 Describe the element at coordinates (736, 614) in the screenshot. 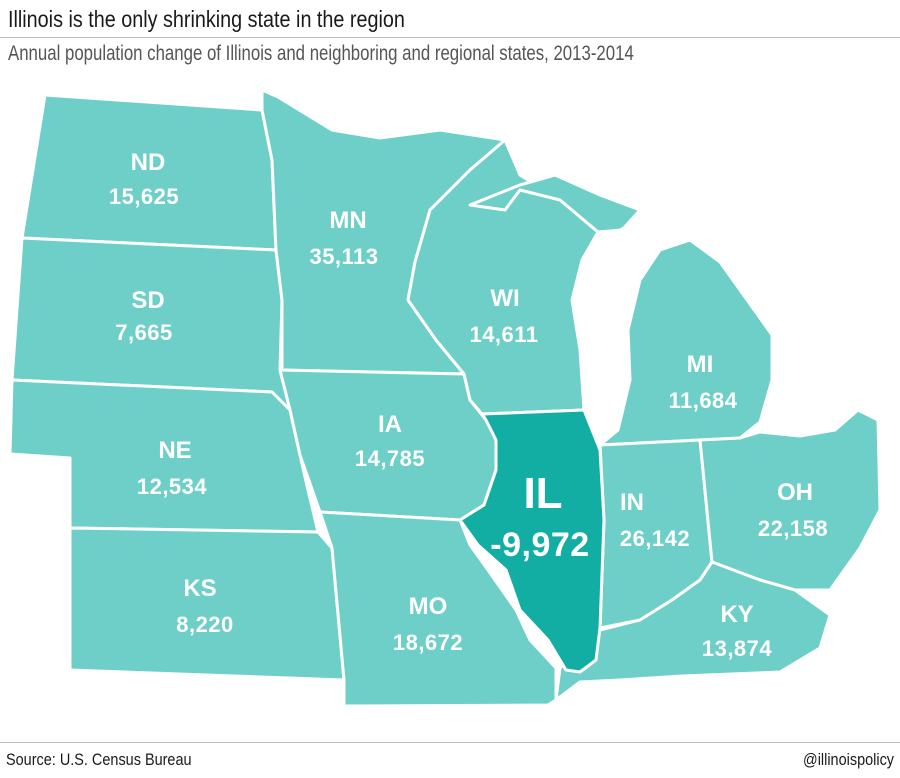

I see `label-ky-abbr: KY` at that location.